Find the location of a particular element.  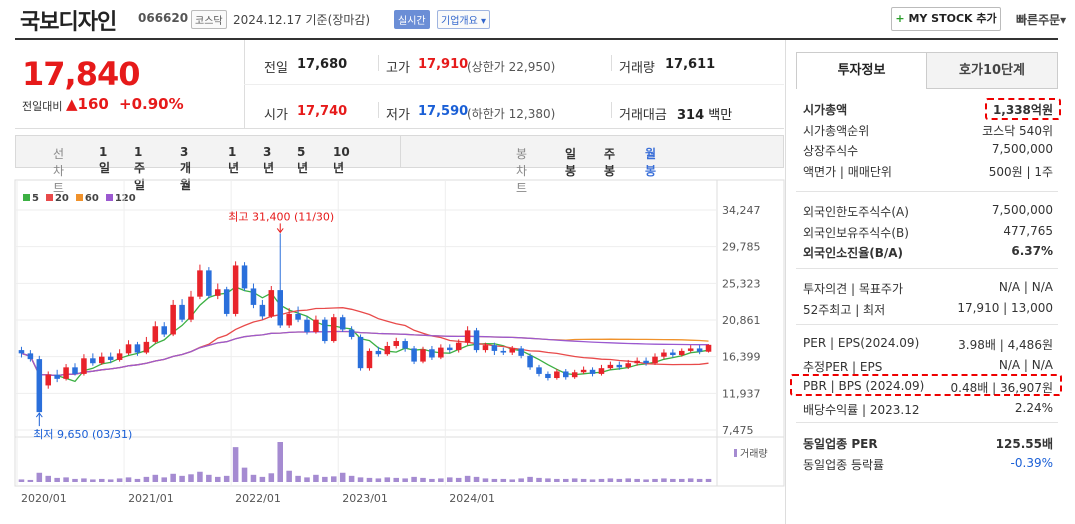

line-tab-4: 3년 is located at coordinates (269, 160).